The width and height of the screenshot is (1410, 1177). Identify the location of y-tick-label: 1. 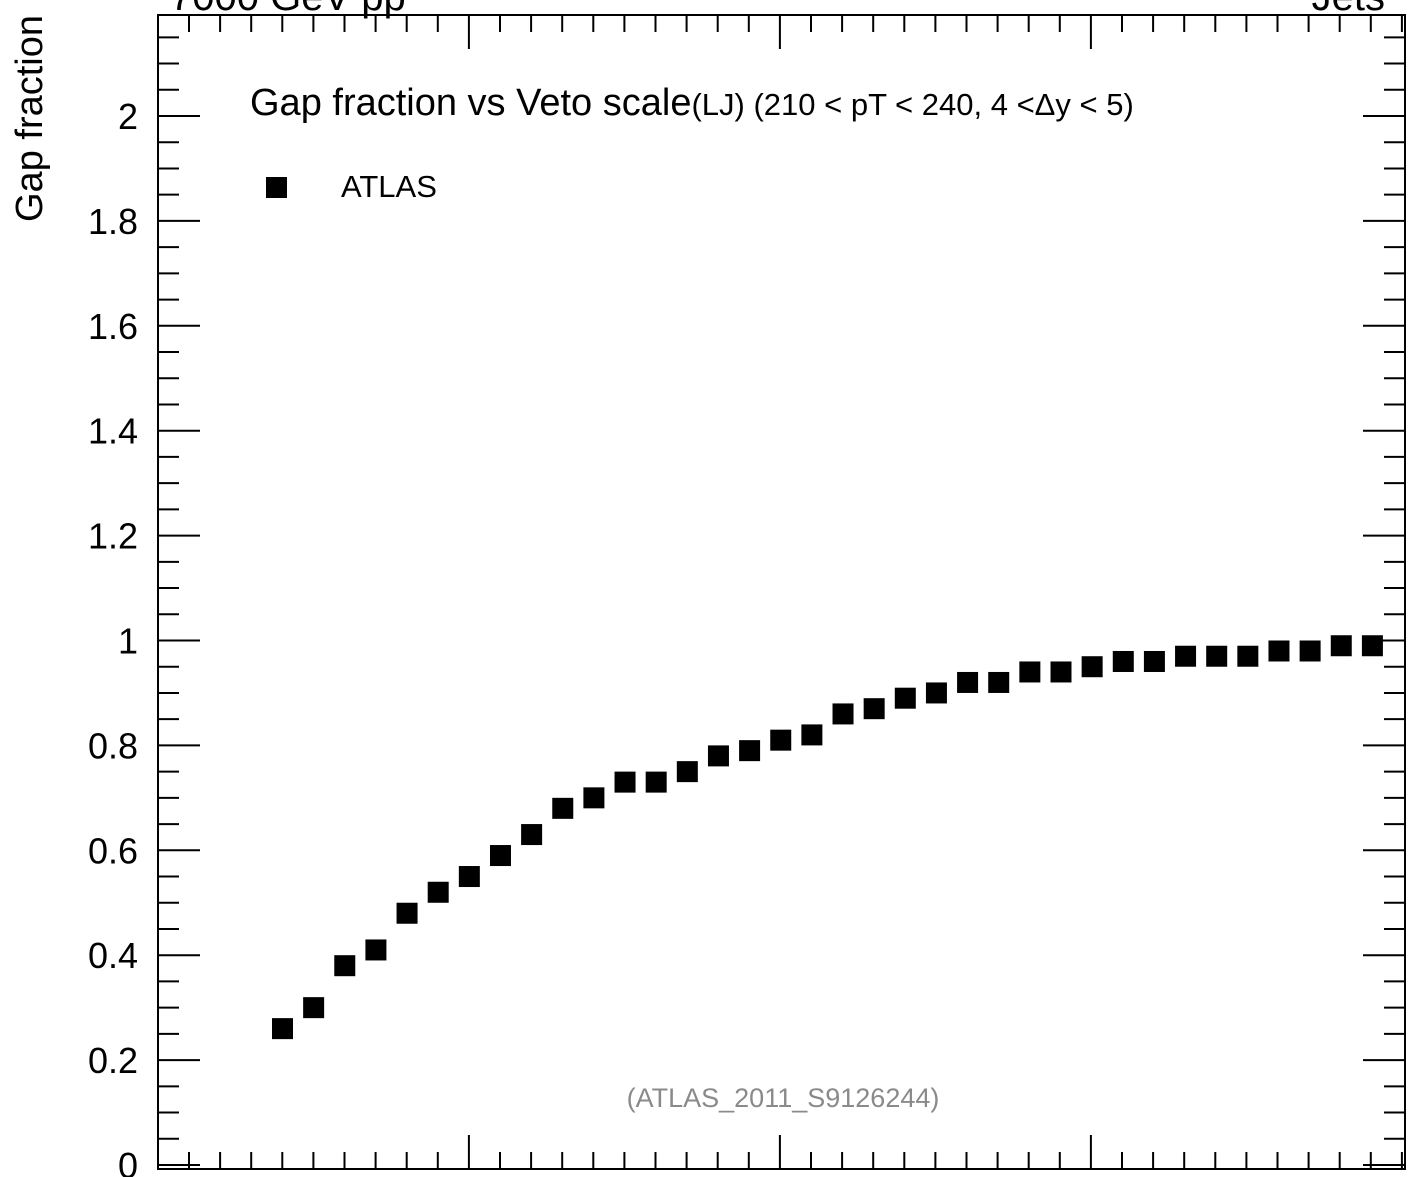
(128, 641).